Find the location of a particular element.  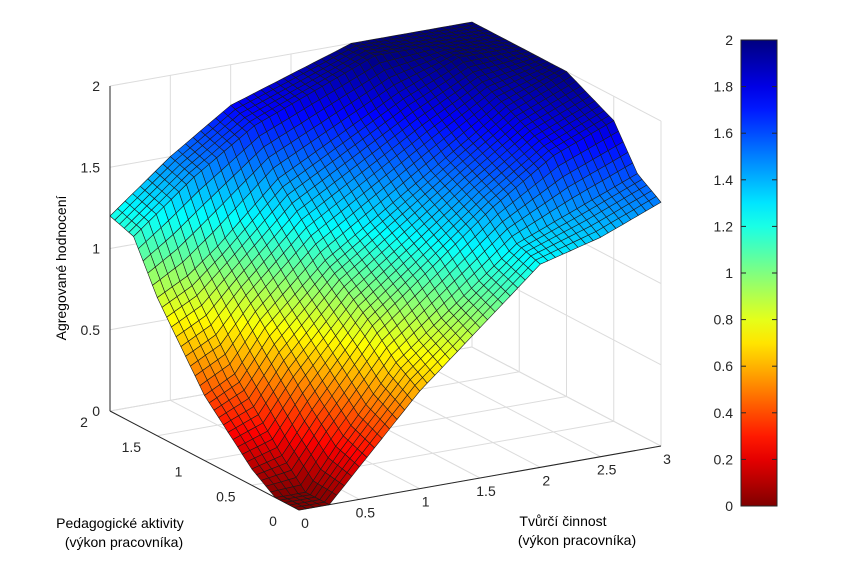

x-tick-label: 1 is located at coordinates (426, 502).